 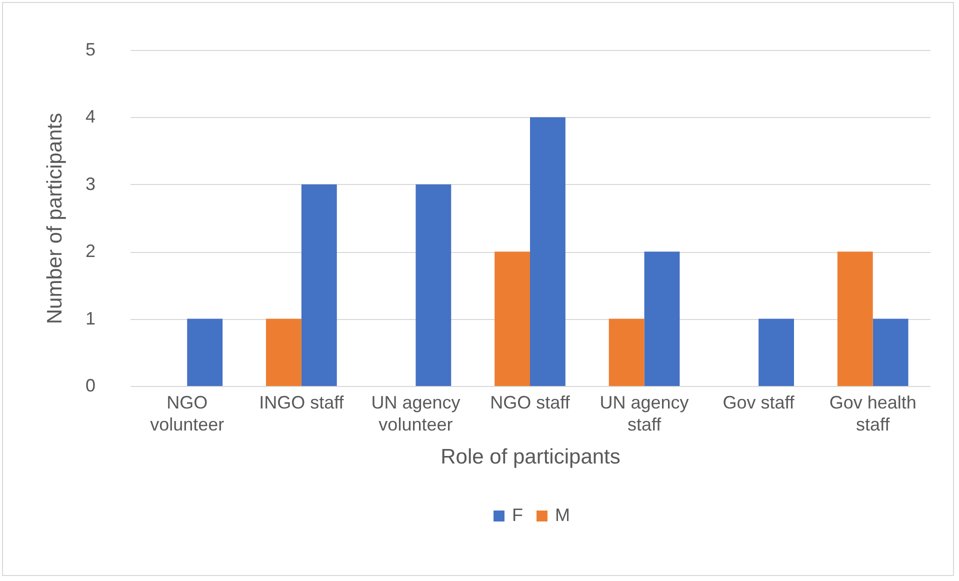 What do you see at coordinates (90, 116) in the screenshot?
I see `y-tick-label: 4` at bounding box center [90, 116].